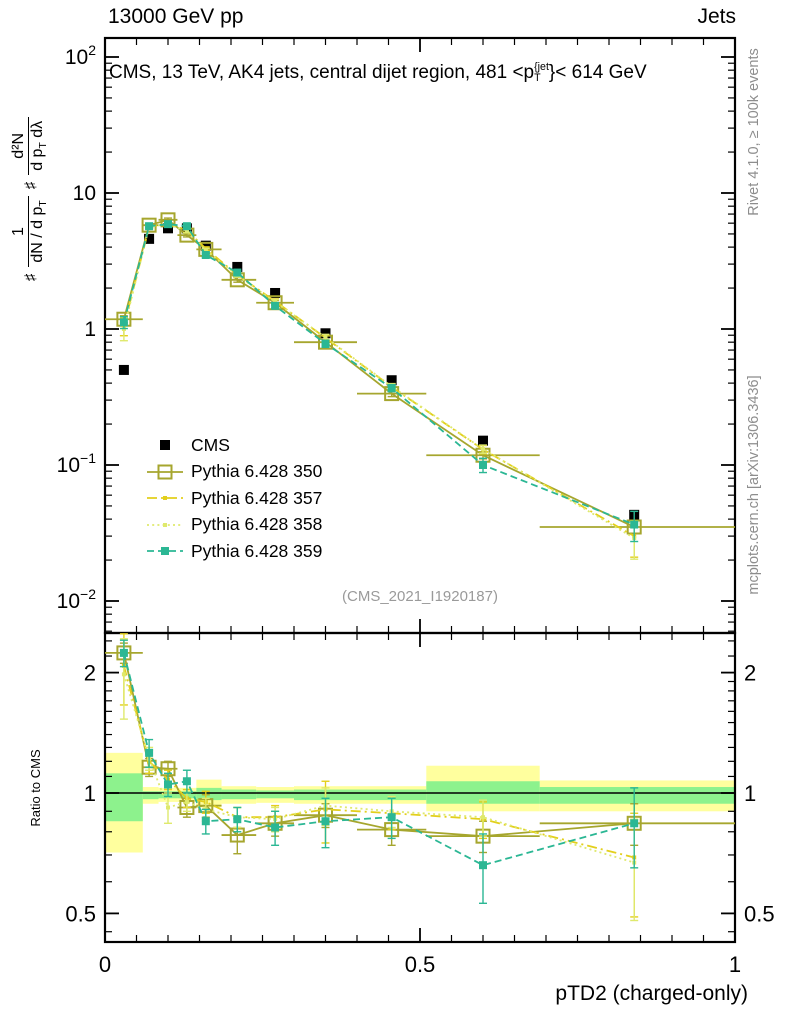  I want to click on svg-text: 10⁻², so click(77, 599).